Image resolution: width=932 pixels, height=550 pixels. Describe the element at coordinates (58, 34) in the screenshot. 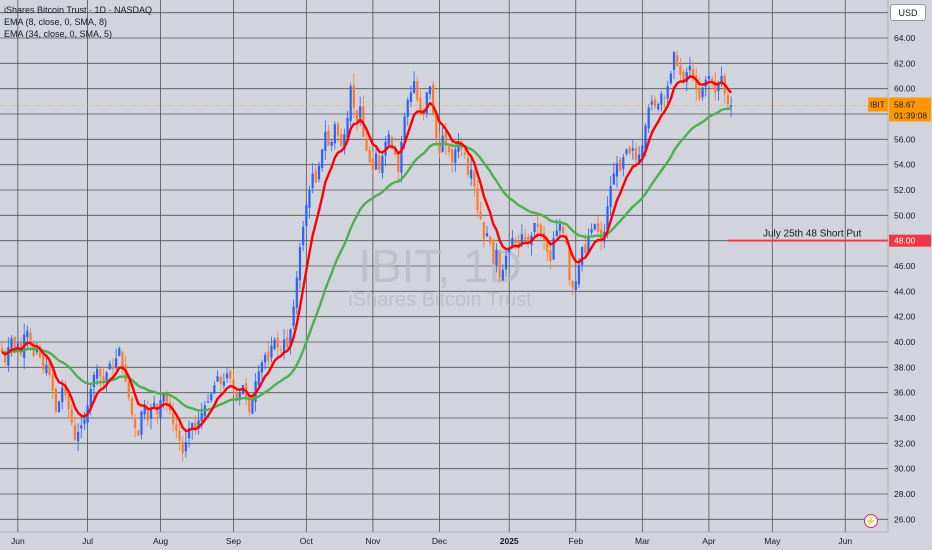

I see `ema-slow-legend: EMA (34, close, 0, SMA, 5)` at that location.